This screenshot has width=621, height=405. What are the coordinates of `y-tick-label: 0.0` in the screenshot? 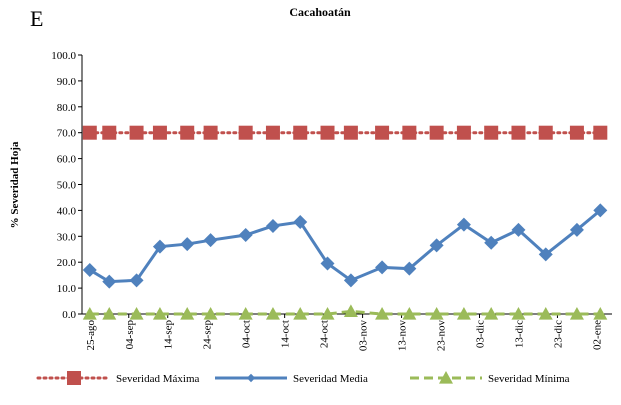 It's located at (69, 315).